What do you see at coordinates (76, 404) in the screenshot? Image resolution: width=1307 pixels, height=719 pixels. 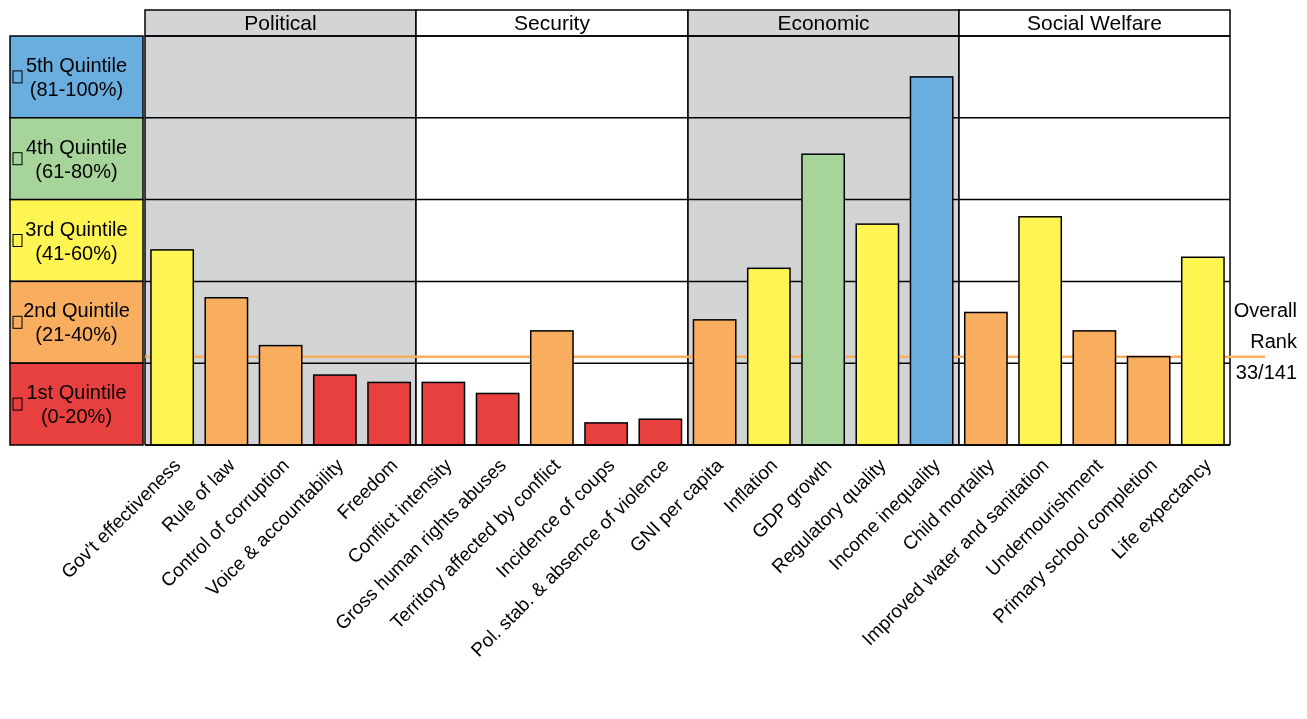 I see `legend-label: 1st Quintile (0-20%)` at bounding box center [76, 404].